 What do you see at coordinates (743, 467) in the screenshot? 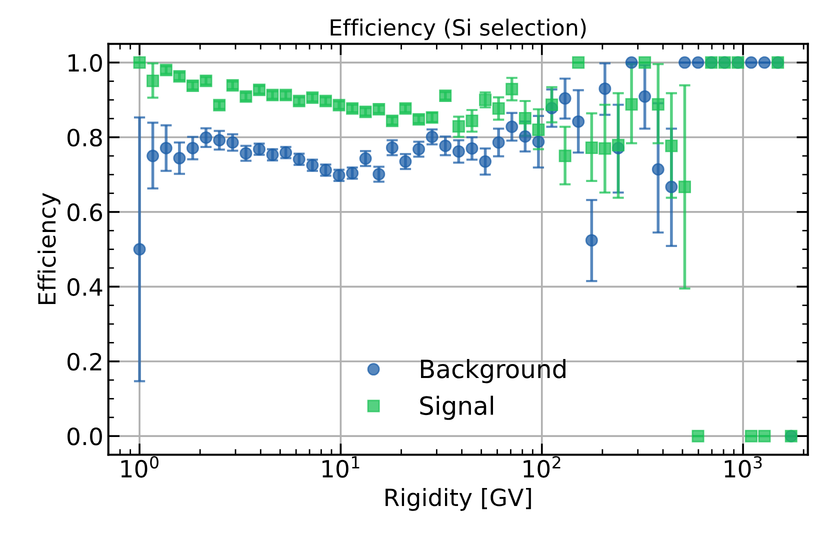
I see `x-tick-label: 10$^{3}$` at bounding box center [743, 467].